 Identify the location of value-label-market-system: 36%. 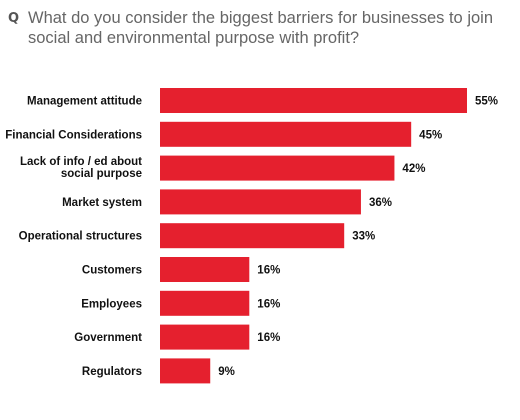
(380, 203).